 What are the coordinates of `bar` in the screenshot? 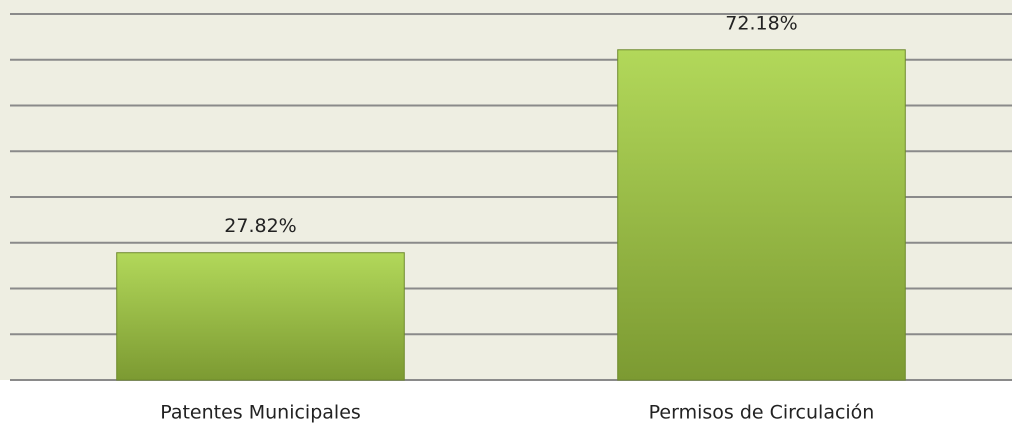 It's located at (260, 316).